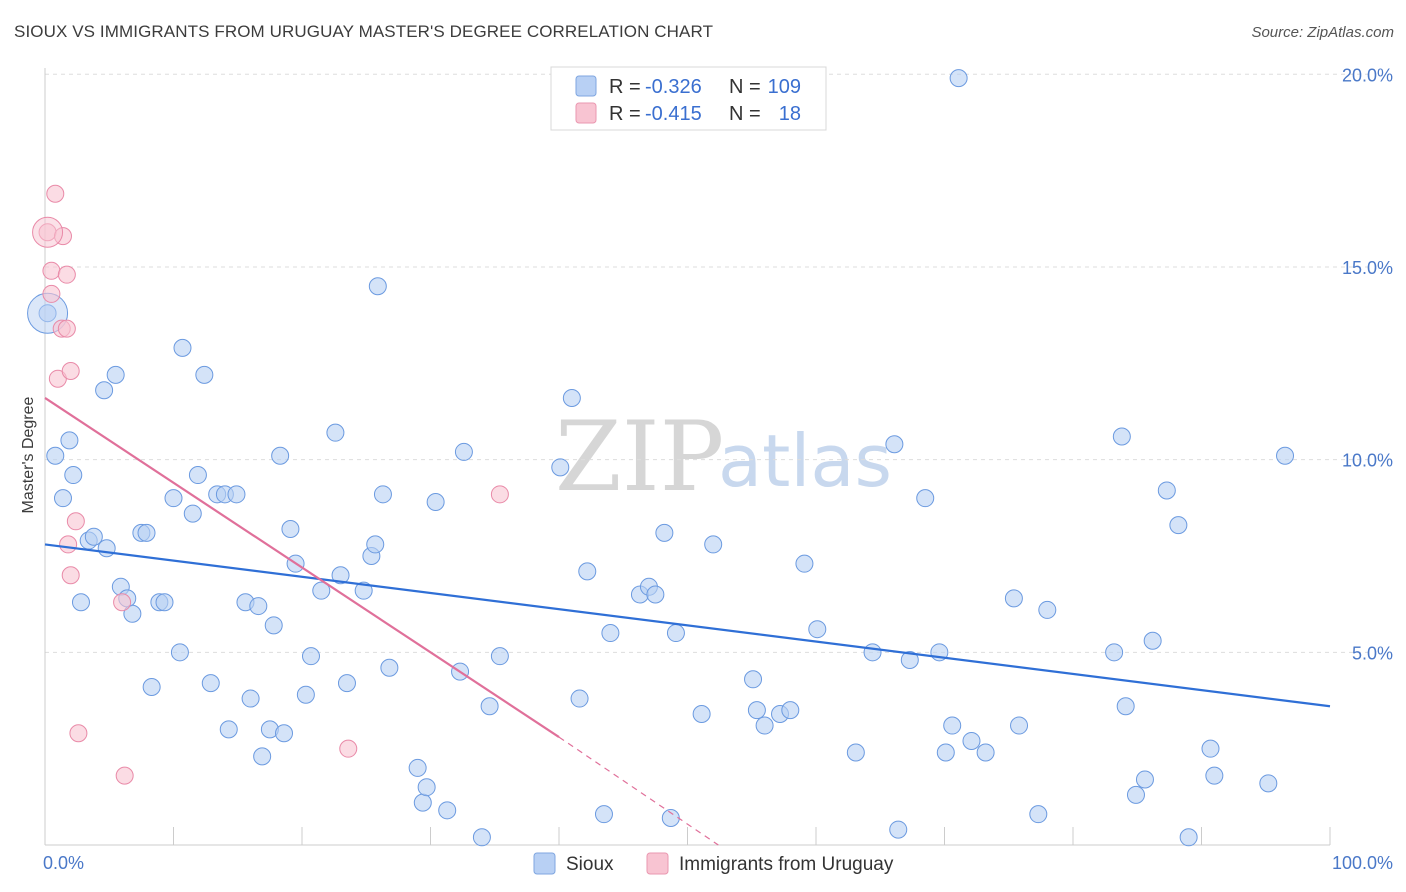 This screenshot has height=892, width=1406. What do you see at coordinates (1367, 75) in the screenshot?
I see `y-tick-label: 20.0%` at bounding box center [1367, 75].